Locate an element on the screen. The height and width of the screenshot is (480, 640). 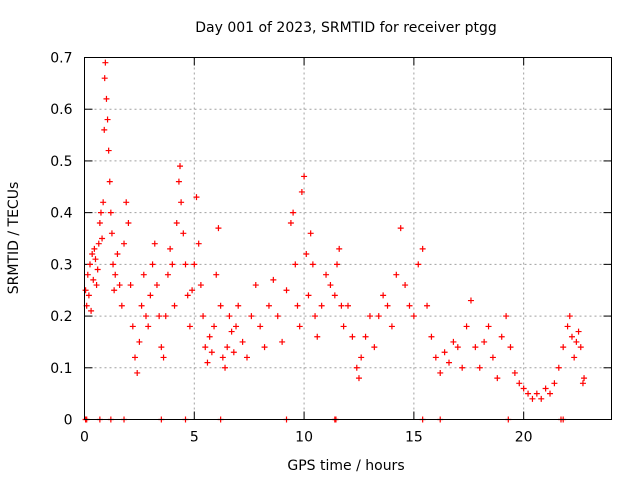
x-axis-label: GPS time / hours is located at coordinates (345, 466).